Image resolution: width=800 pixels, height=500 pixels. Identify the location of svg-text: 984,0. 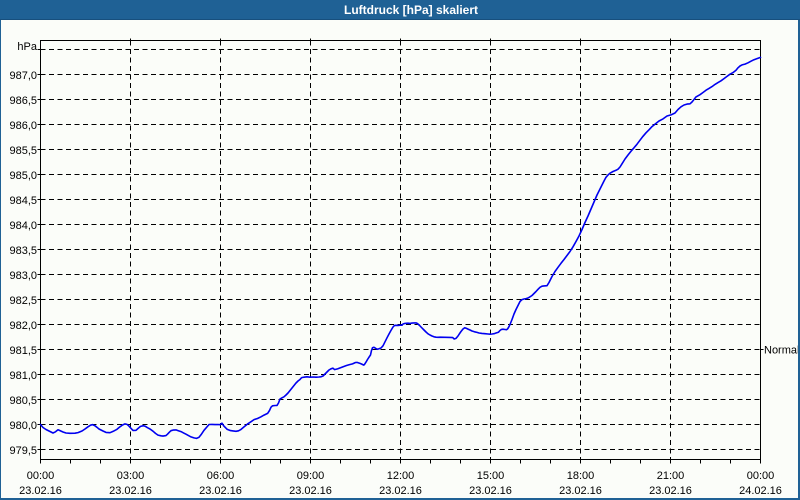
(23, 226).